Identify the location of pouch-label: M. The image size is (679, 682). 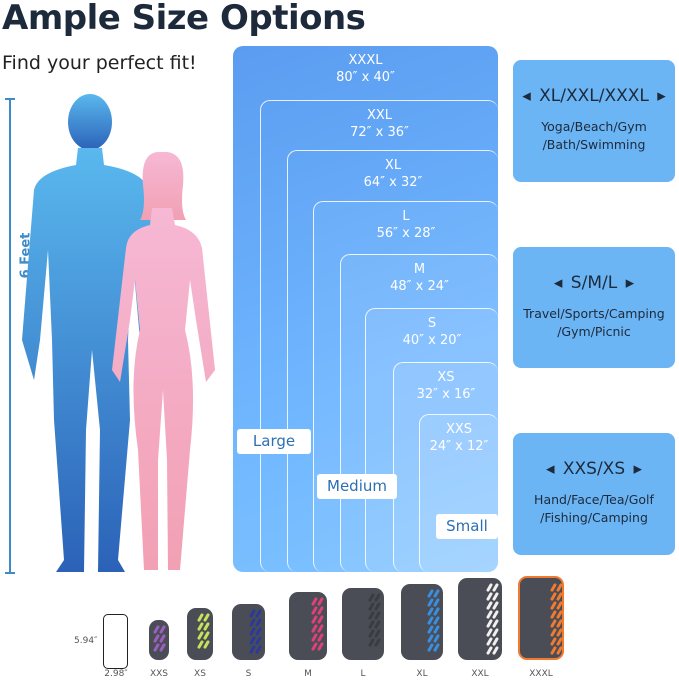
(308, 674).